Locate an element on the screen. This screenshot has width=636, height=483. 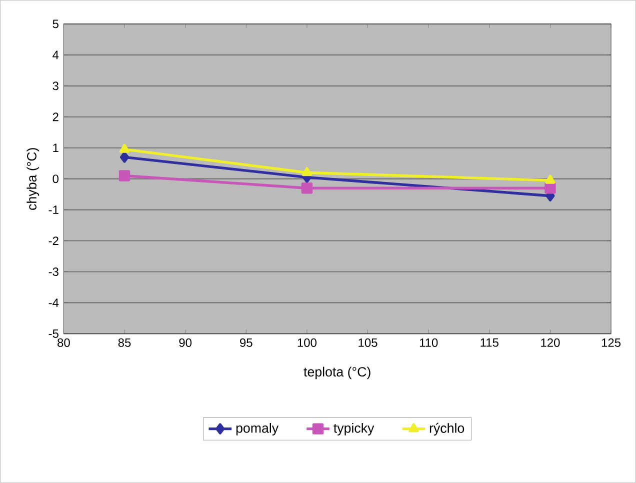
y-tick-label: 2 is located at coordinates (55, 117).